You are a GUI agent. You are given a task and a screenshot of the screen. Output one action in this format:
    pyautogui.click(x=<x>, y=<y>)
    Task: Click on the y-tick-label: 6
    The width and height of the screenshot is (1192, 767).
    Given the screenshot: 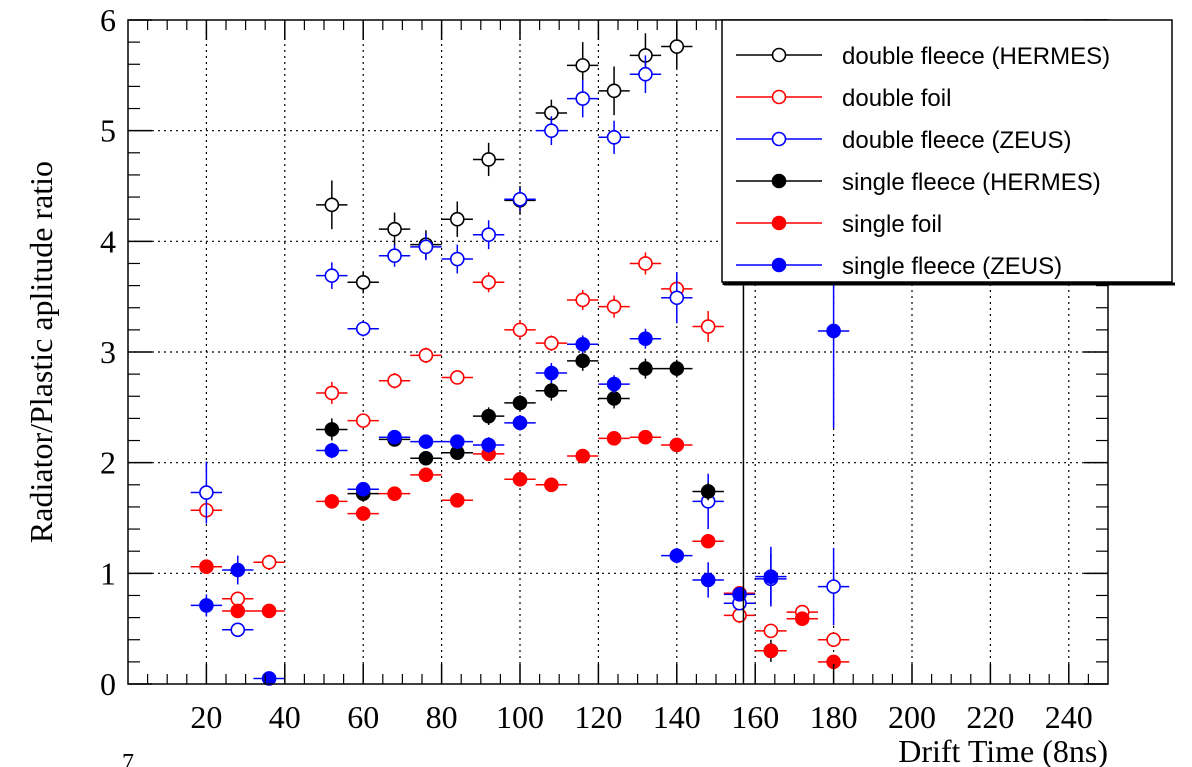 What is the action you would take?
    pyautogui.click(x=108, y=20)
    